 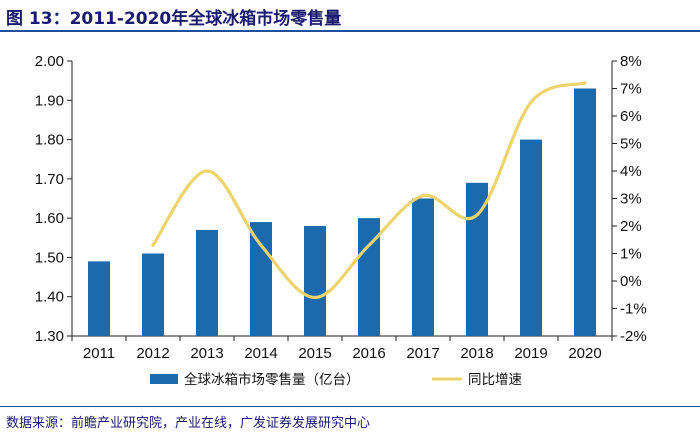 What do you see at coordinates (631, 254) in the screenshot?
I see `right-tick-label: 1%` at bounding box center [631, 254].